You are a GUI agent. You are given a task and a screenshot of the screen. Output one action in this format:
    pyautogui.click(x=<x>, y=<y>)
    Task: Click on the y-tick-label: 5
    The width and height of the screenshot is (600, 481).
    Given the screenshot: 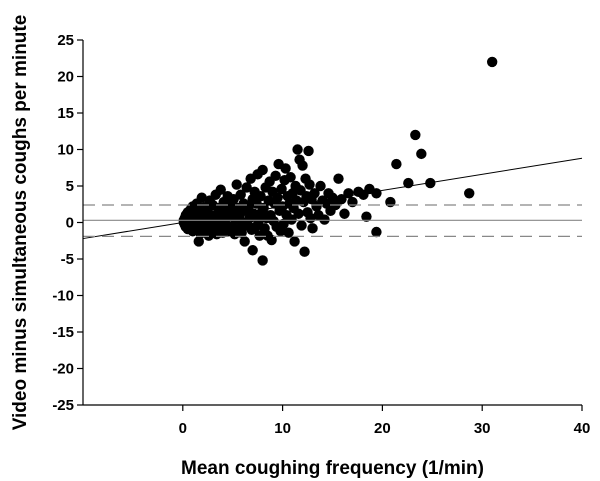 What is the action you would take?
    pyautogui.click(x=70, y=186)
    